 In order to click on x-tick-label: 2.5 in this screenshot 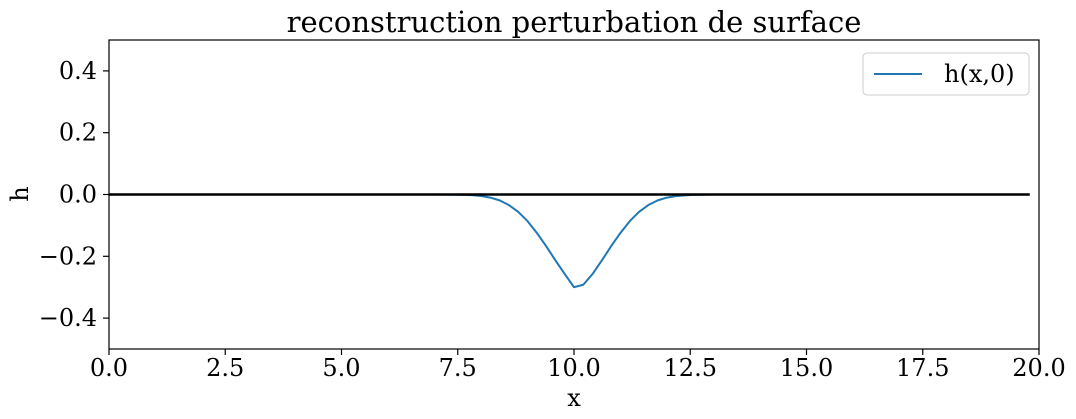, I will do `click(225, 368)`.